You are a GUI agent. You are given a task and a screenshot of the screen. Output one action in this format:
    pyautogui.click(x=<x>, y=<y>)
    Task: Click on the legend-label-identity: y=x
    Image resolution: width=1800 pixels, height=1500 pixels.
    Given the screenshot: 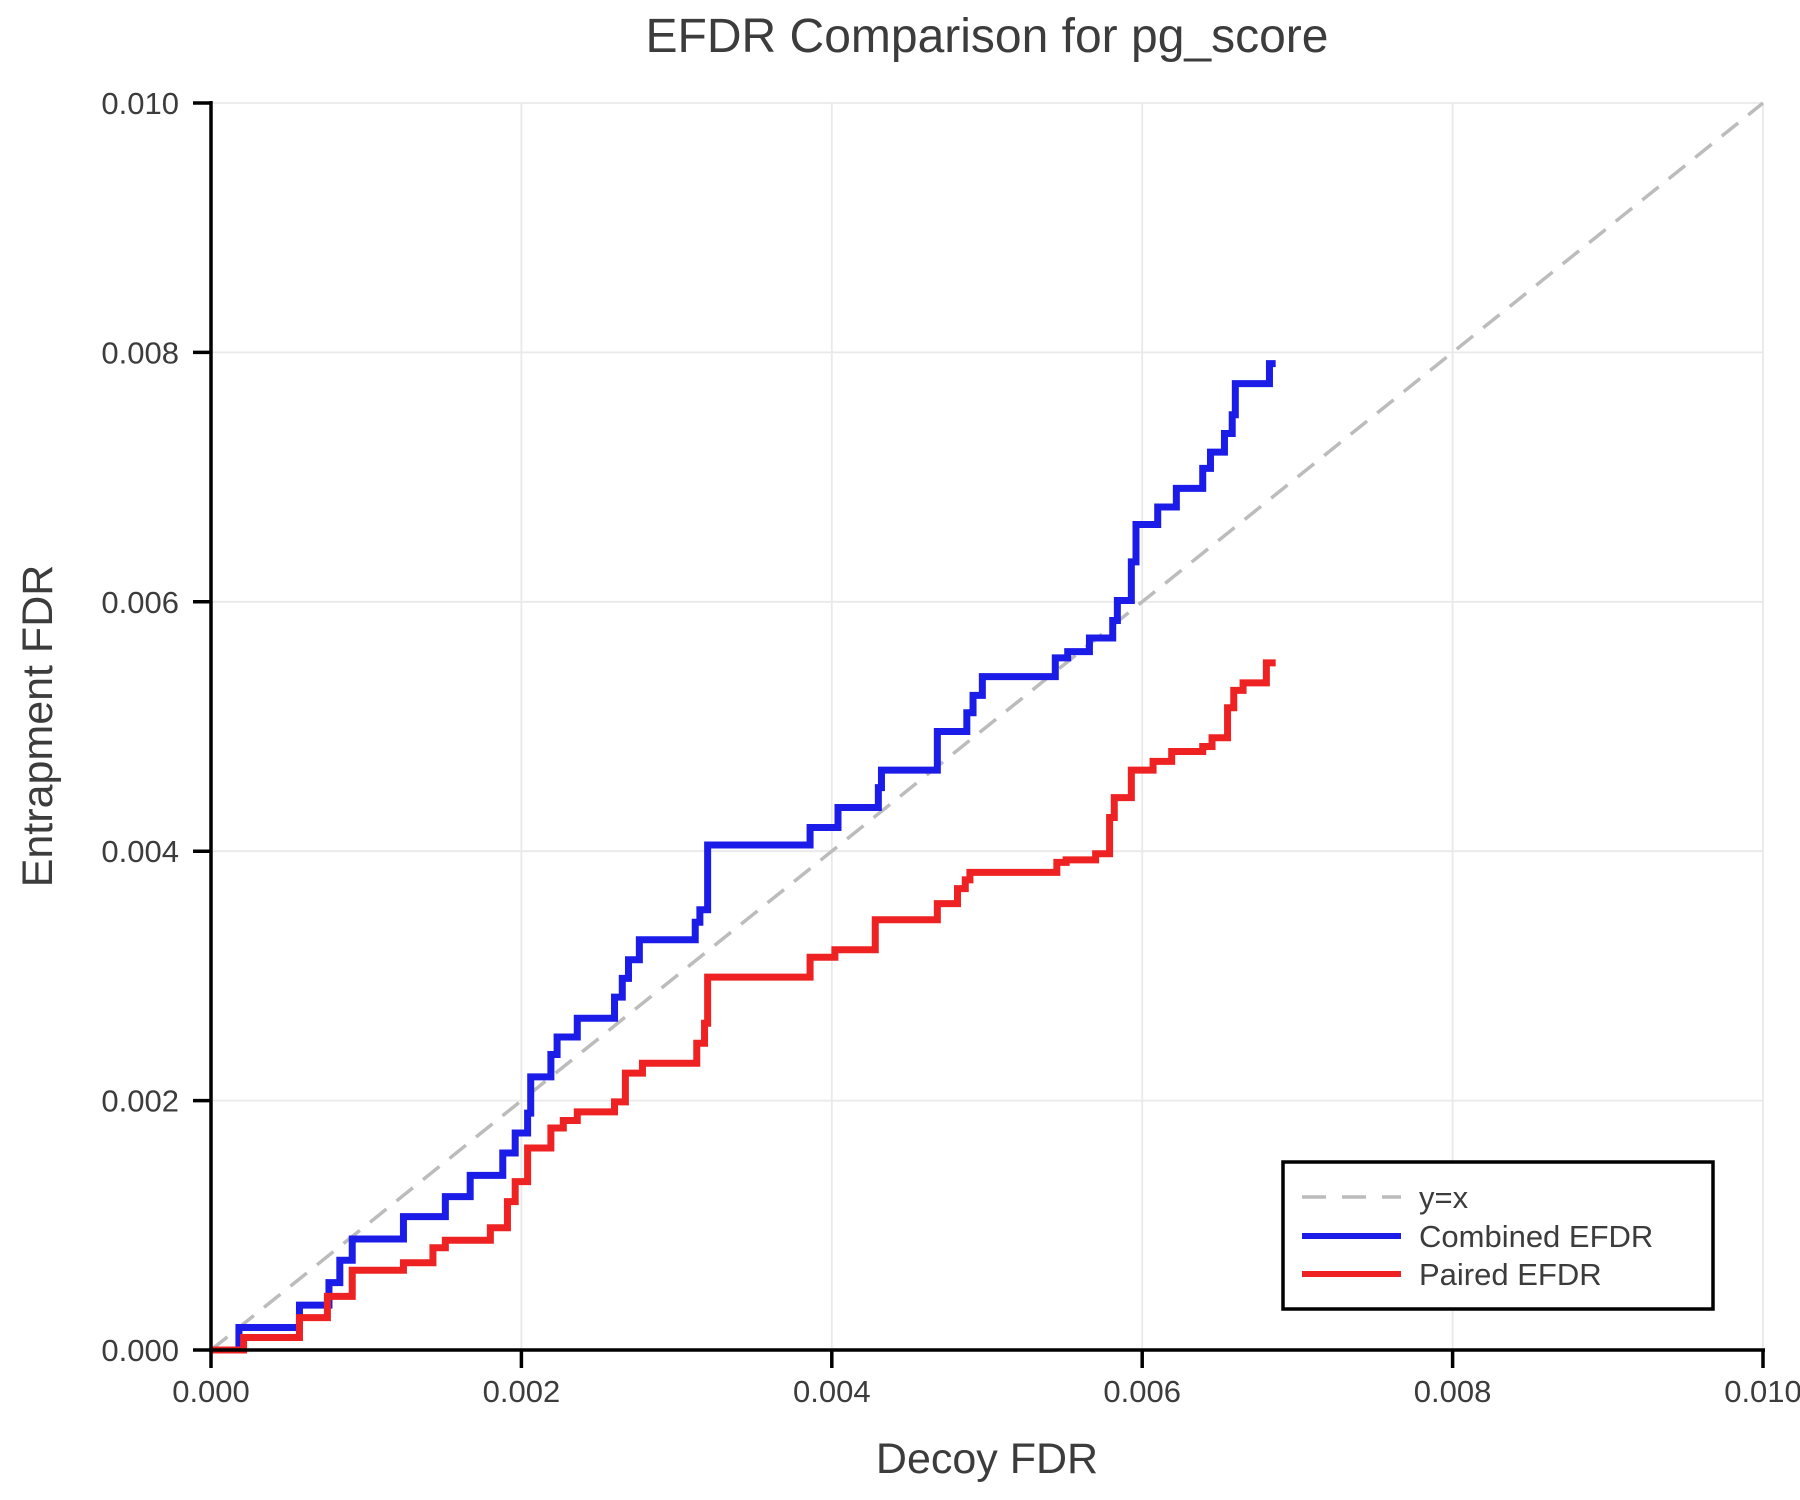 What is the action you would take?
    pyautogui.click(x=1444, y=1197)
    